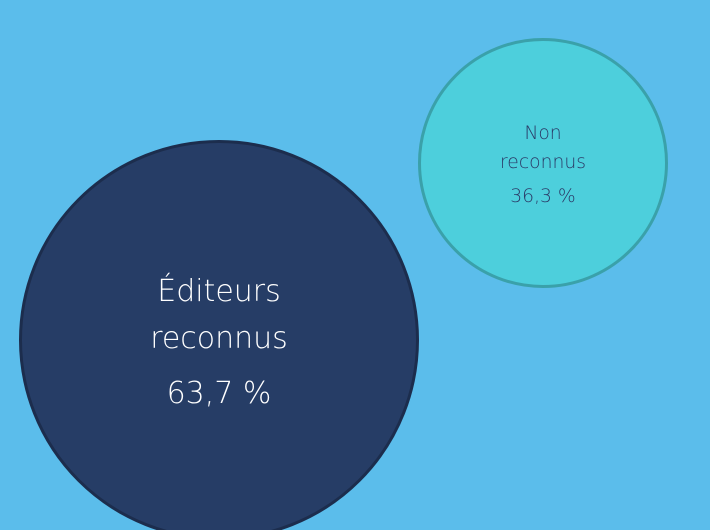 The width and height of the screenshot is (710, 530). What do you see at coordinates (543, 196) in the screenshot?
I see `value-label: 36,3 %` at bounding box center [543, 196].